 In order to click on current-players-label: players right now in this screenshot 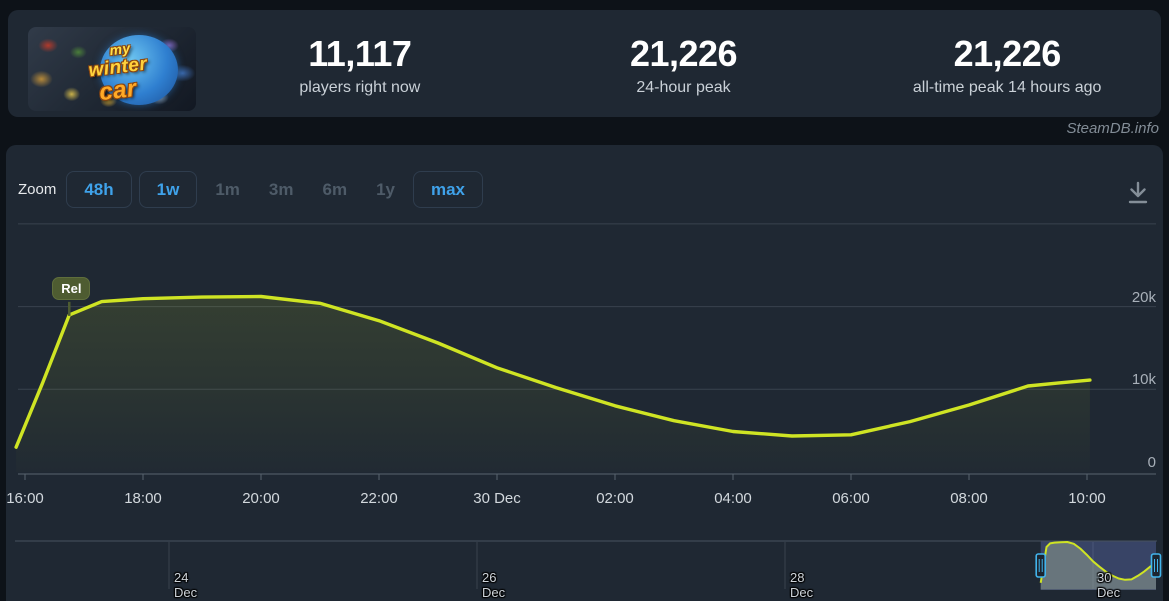, I will do `click(360, 87)`.